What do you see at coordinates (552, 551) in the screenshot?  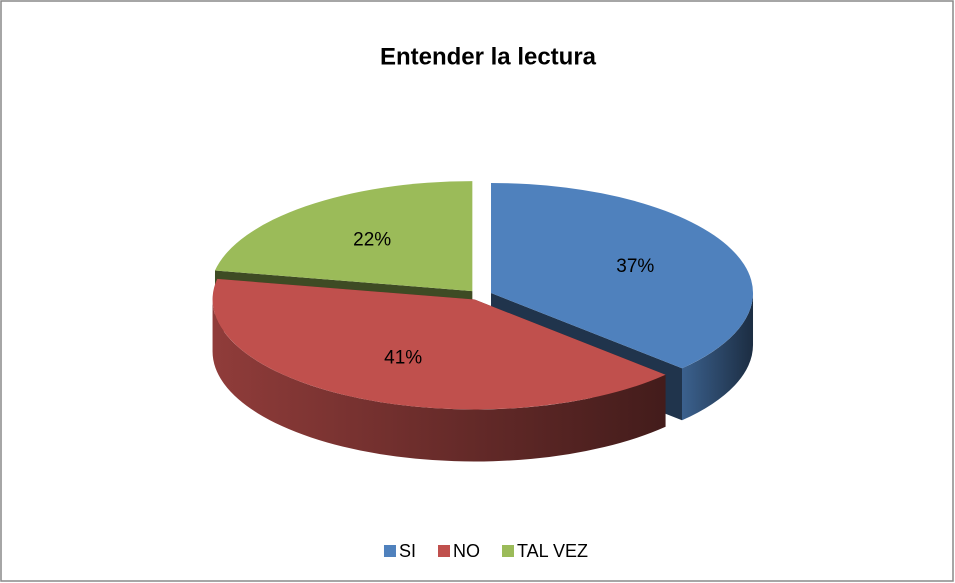 I see `legend-label: TAL VEZ` at bounding box center [552, 551].